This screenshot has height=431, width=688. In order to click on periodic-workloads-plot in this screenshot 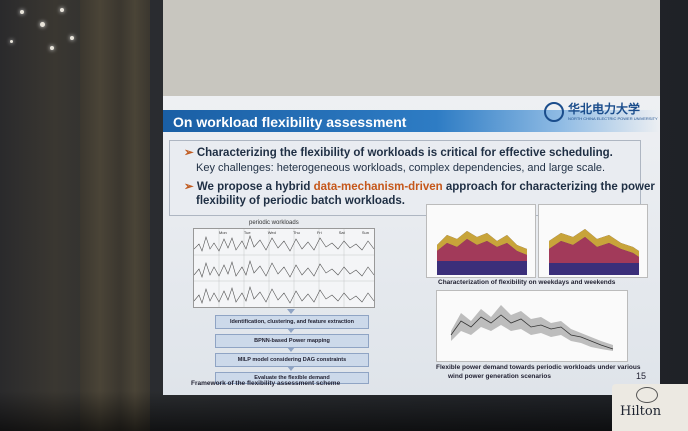, I will do `click(284, 268)`.